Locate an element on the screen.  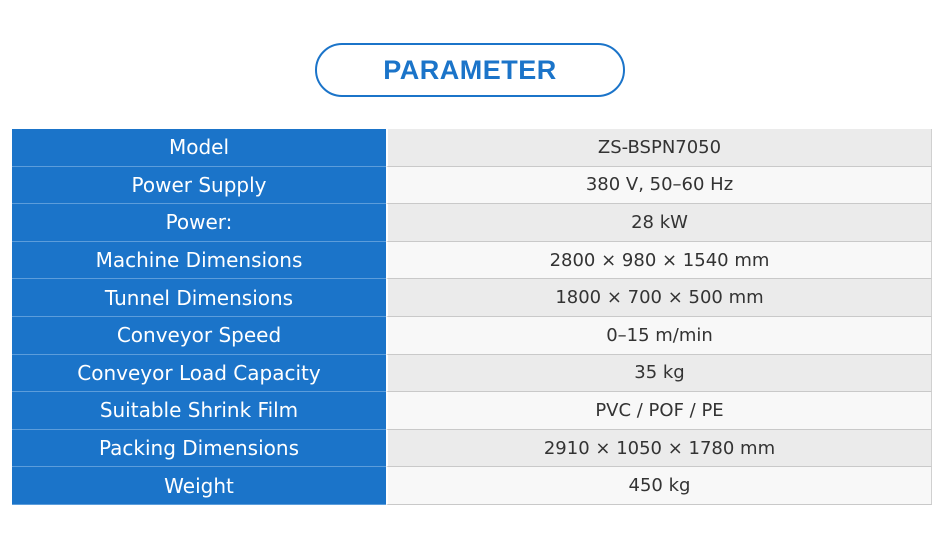
parameter-value: 28 kW is located at coordinates (659, 223).